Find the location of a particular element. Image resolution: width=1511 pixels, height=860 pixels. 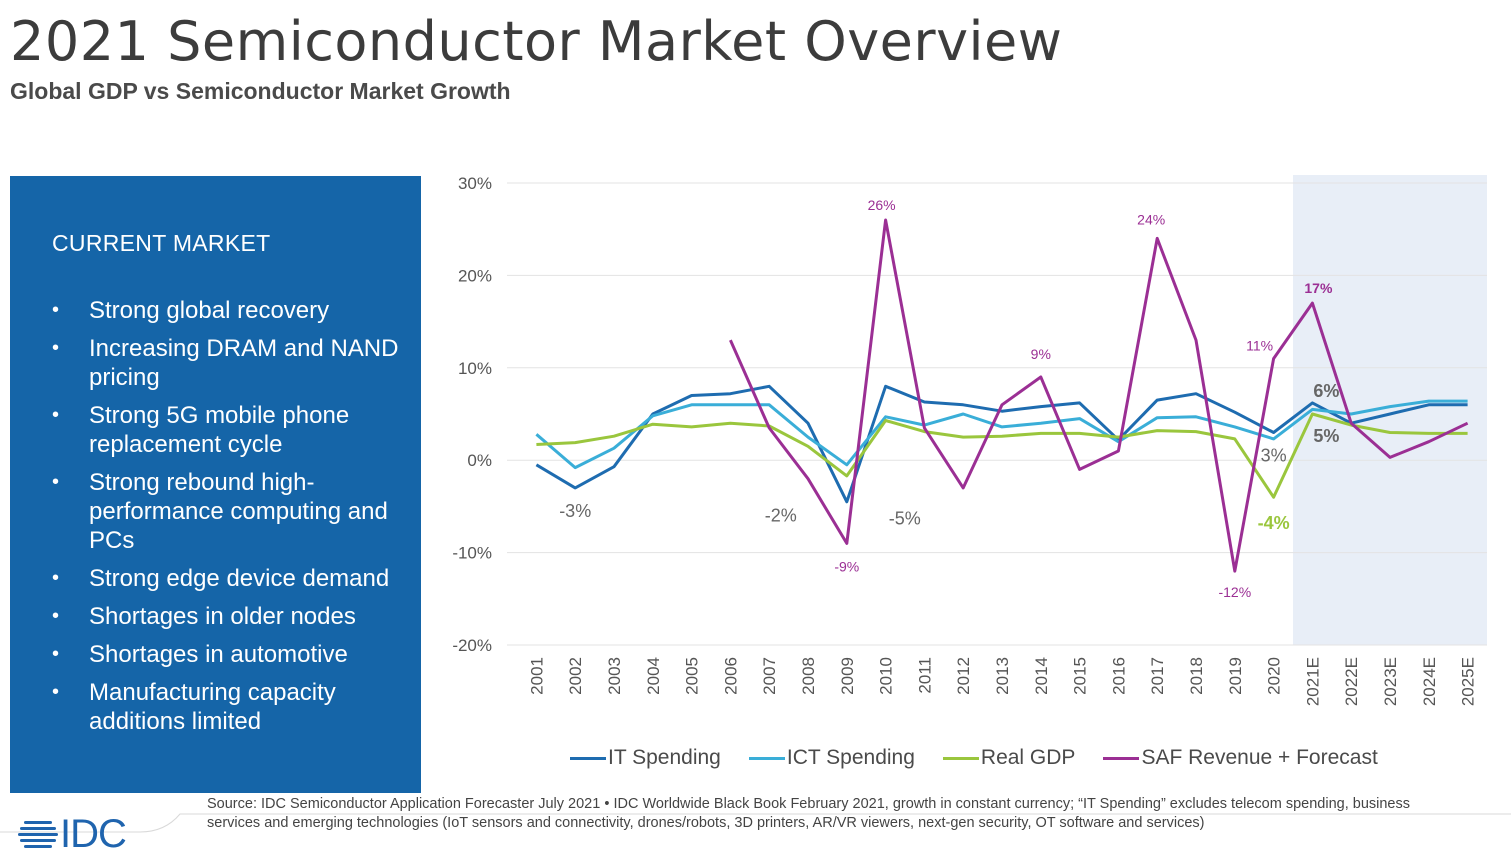

y-tick-label: 30% is located at coordinates (475, 183).